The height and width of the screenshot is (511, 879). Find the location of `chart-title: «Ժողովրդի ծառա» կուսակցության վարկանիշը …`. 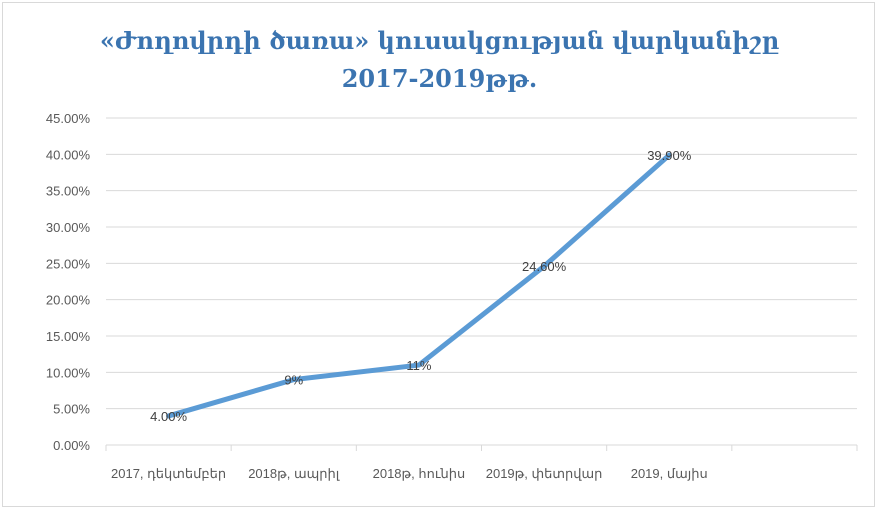

chart-title: «Ժողովրդի ծառա» կուսակցության վարկանիշը … is located at coordinates (439, 60).